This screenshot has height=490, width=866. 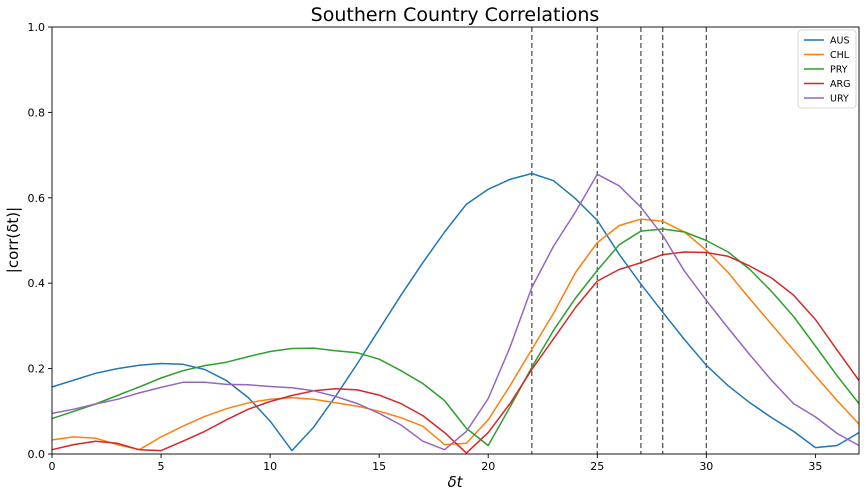 What do you see at coordinates (706, 466) in the screenshot?
I see `x-tick-label: 30` at bounding box center [706, 466].